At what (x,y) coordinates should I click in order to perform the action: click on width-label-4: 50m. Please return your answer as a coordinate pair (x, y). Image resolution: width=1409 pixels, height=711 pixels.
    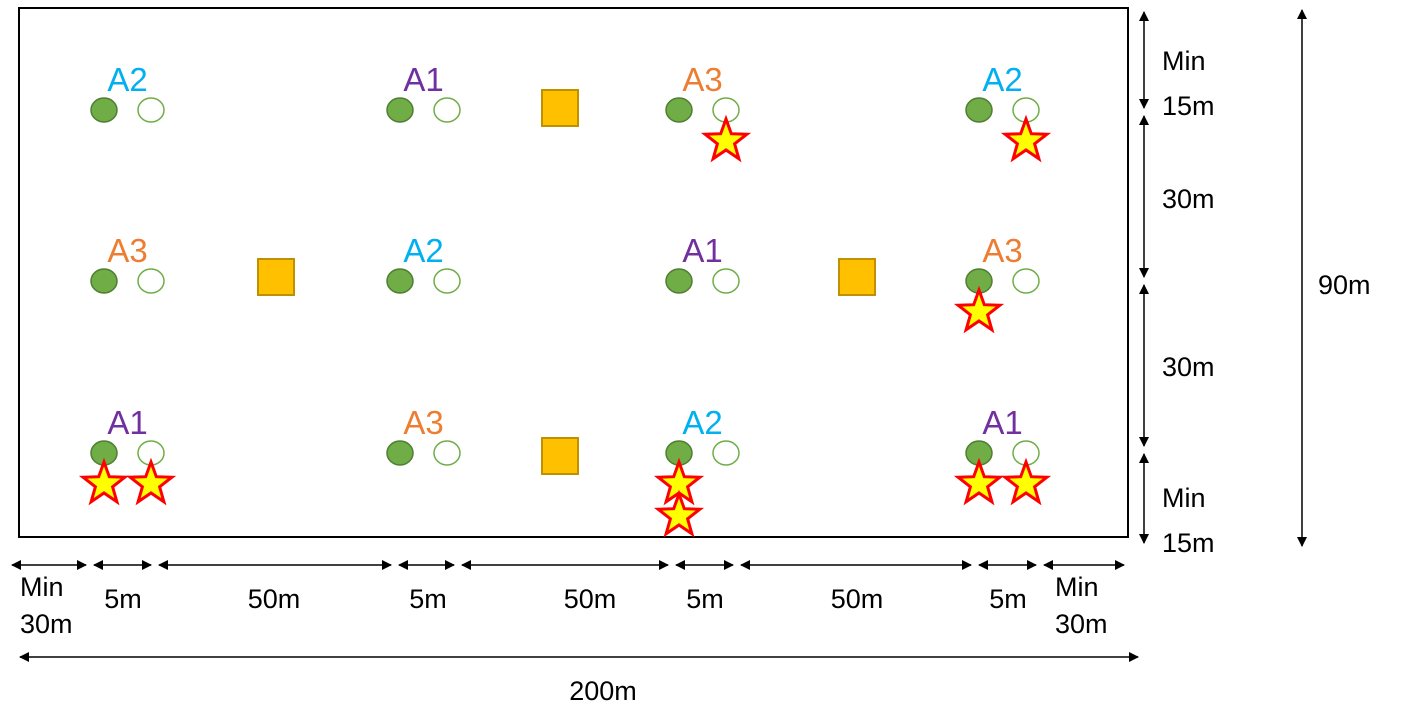
    Looking at the image, I should click on (590, 599).